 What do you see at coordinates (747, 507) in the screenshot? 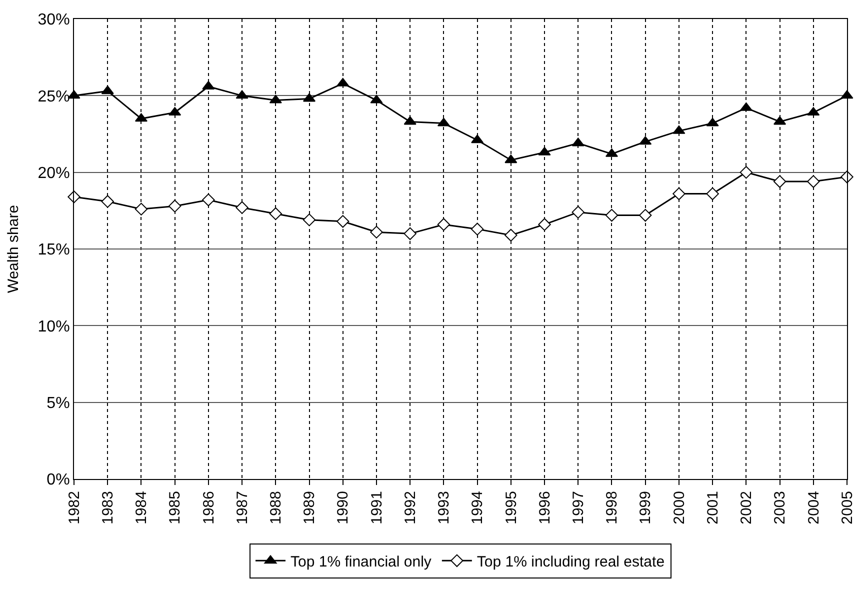
I see `x-tick-label: 2002` at bounding box center [747, 507].